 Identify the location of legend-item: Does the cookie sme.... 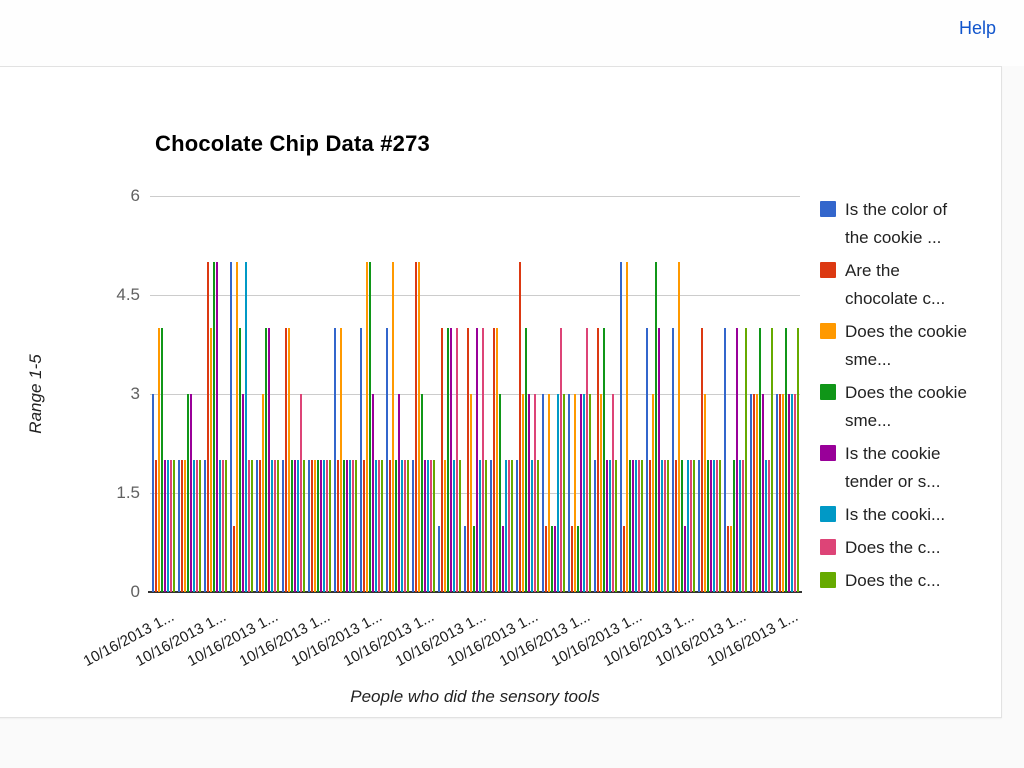
(908, 407).